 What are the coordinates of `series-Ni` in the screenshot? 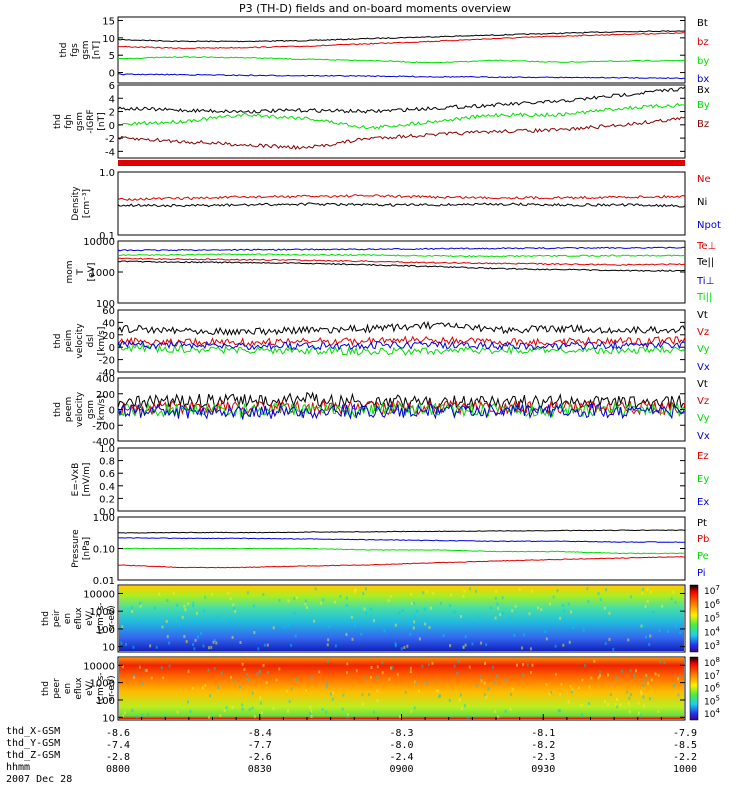 It's located at (401, 205).